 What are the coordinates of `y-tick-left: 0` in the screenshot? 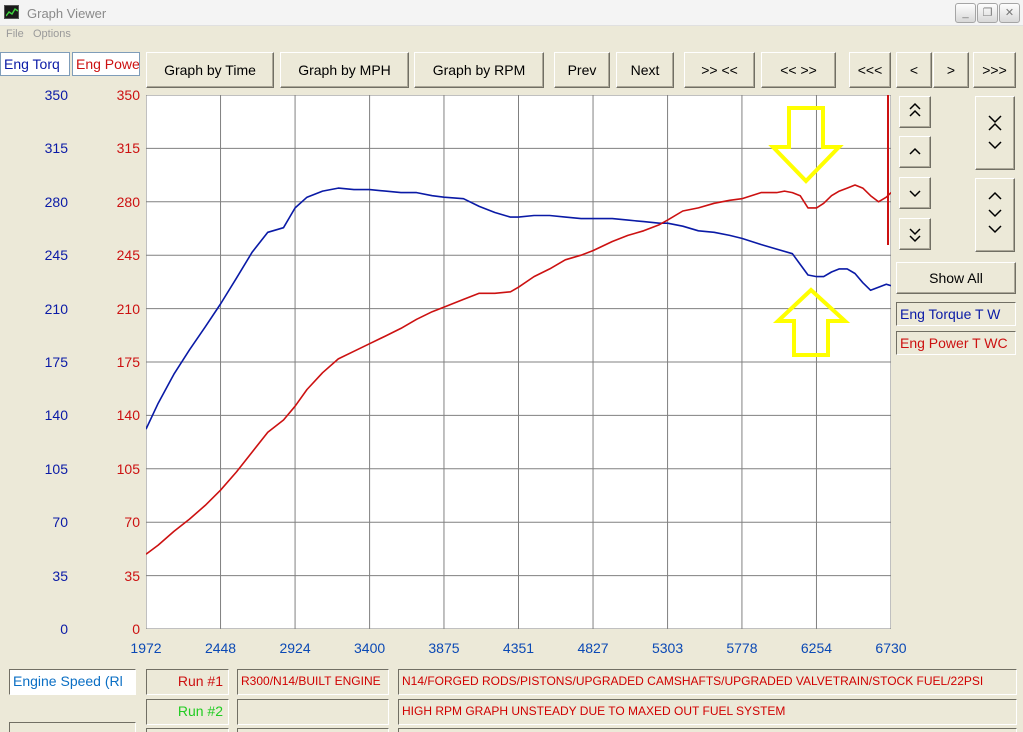 It's located at (64, 629).